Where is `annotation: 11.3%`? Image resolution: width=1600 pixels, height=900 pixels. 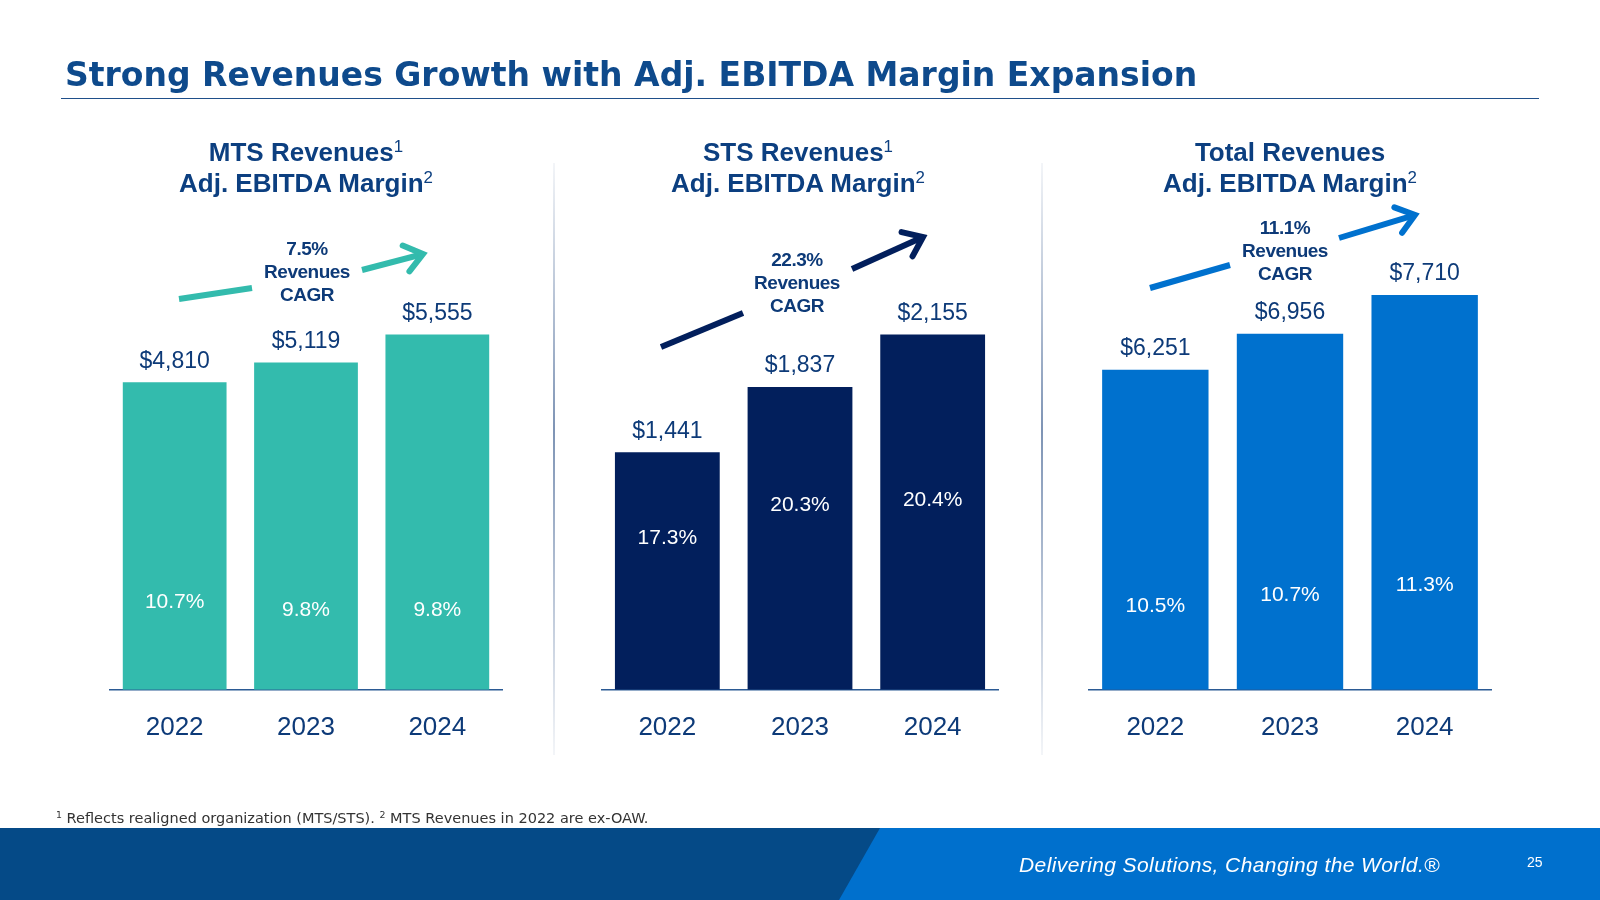 annotation: 11.3% is located at coordinates (1424, 583).